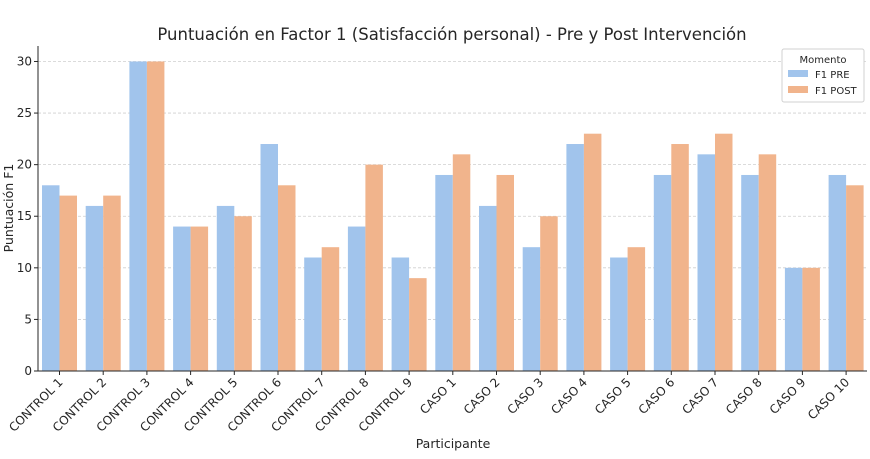  What do you see at coordinates (438, 396) in the screenshot?
I see `x-tick-label: CASO 1` at bounding box center [438, 396].